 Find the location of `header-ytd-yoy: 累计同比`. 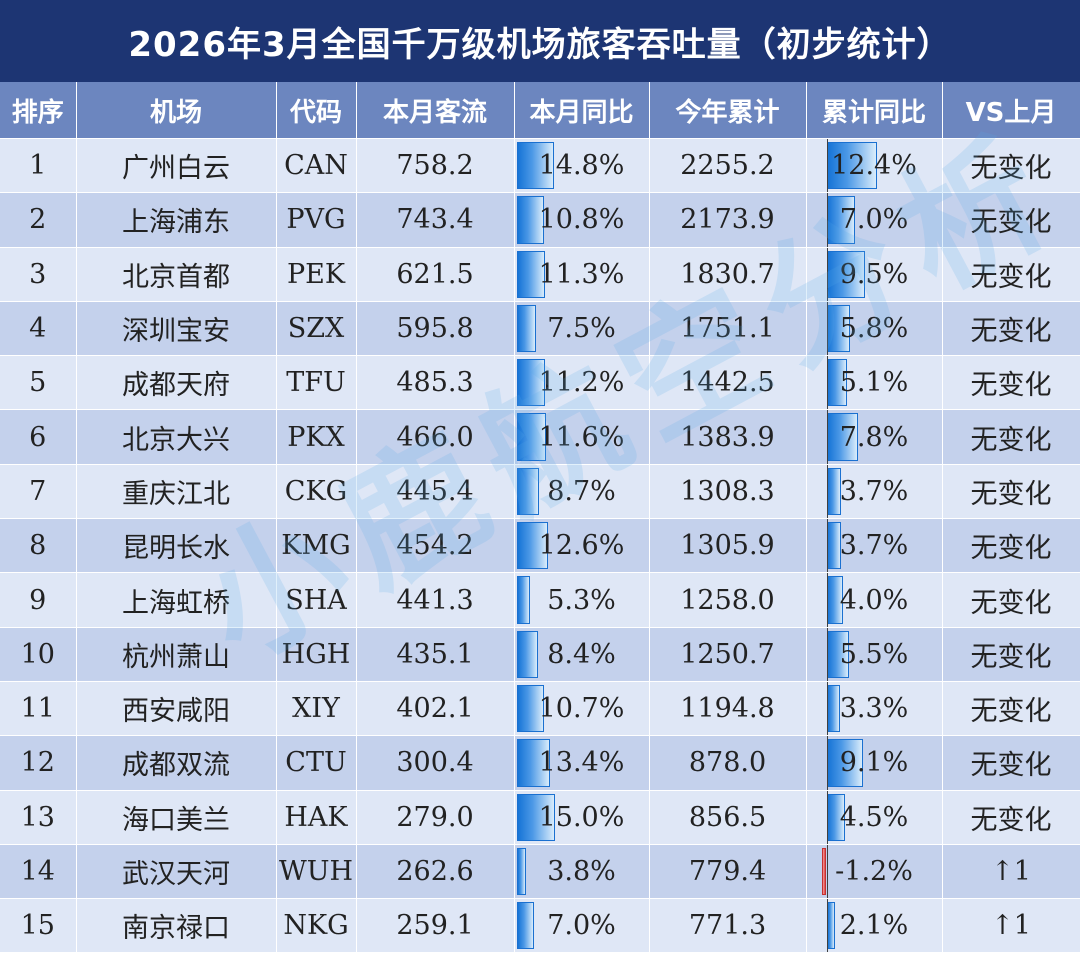

header-ytd-yoy: 累计同比 is located at coordinates (874, 110).